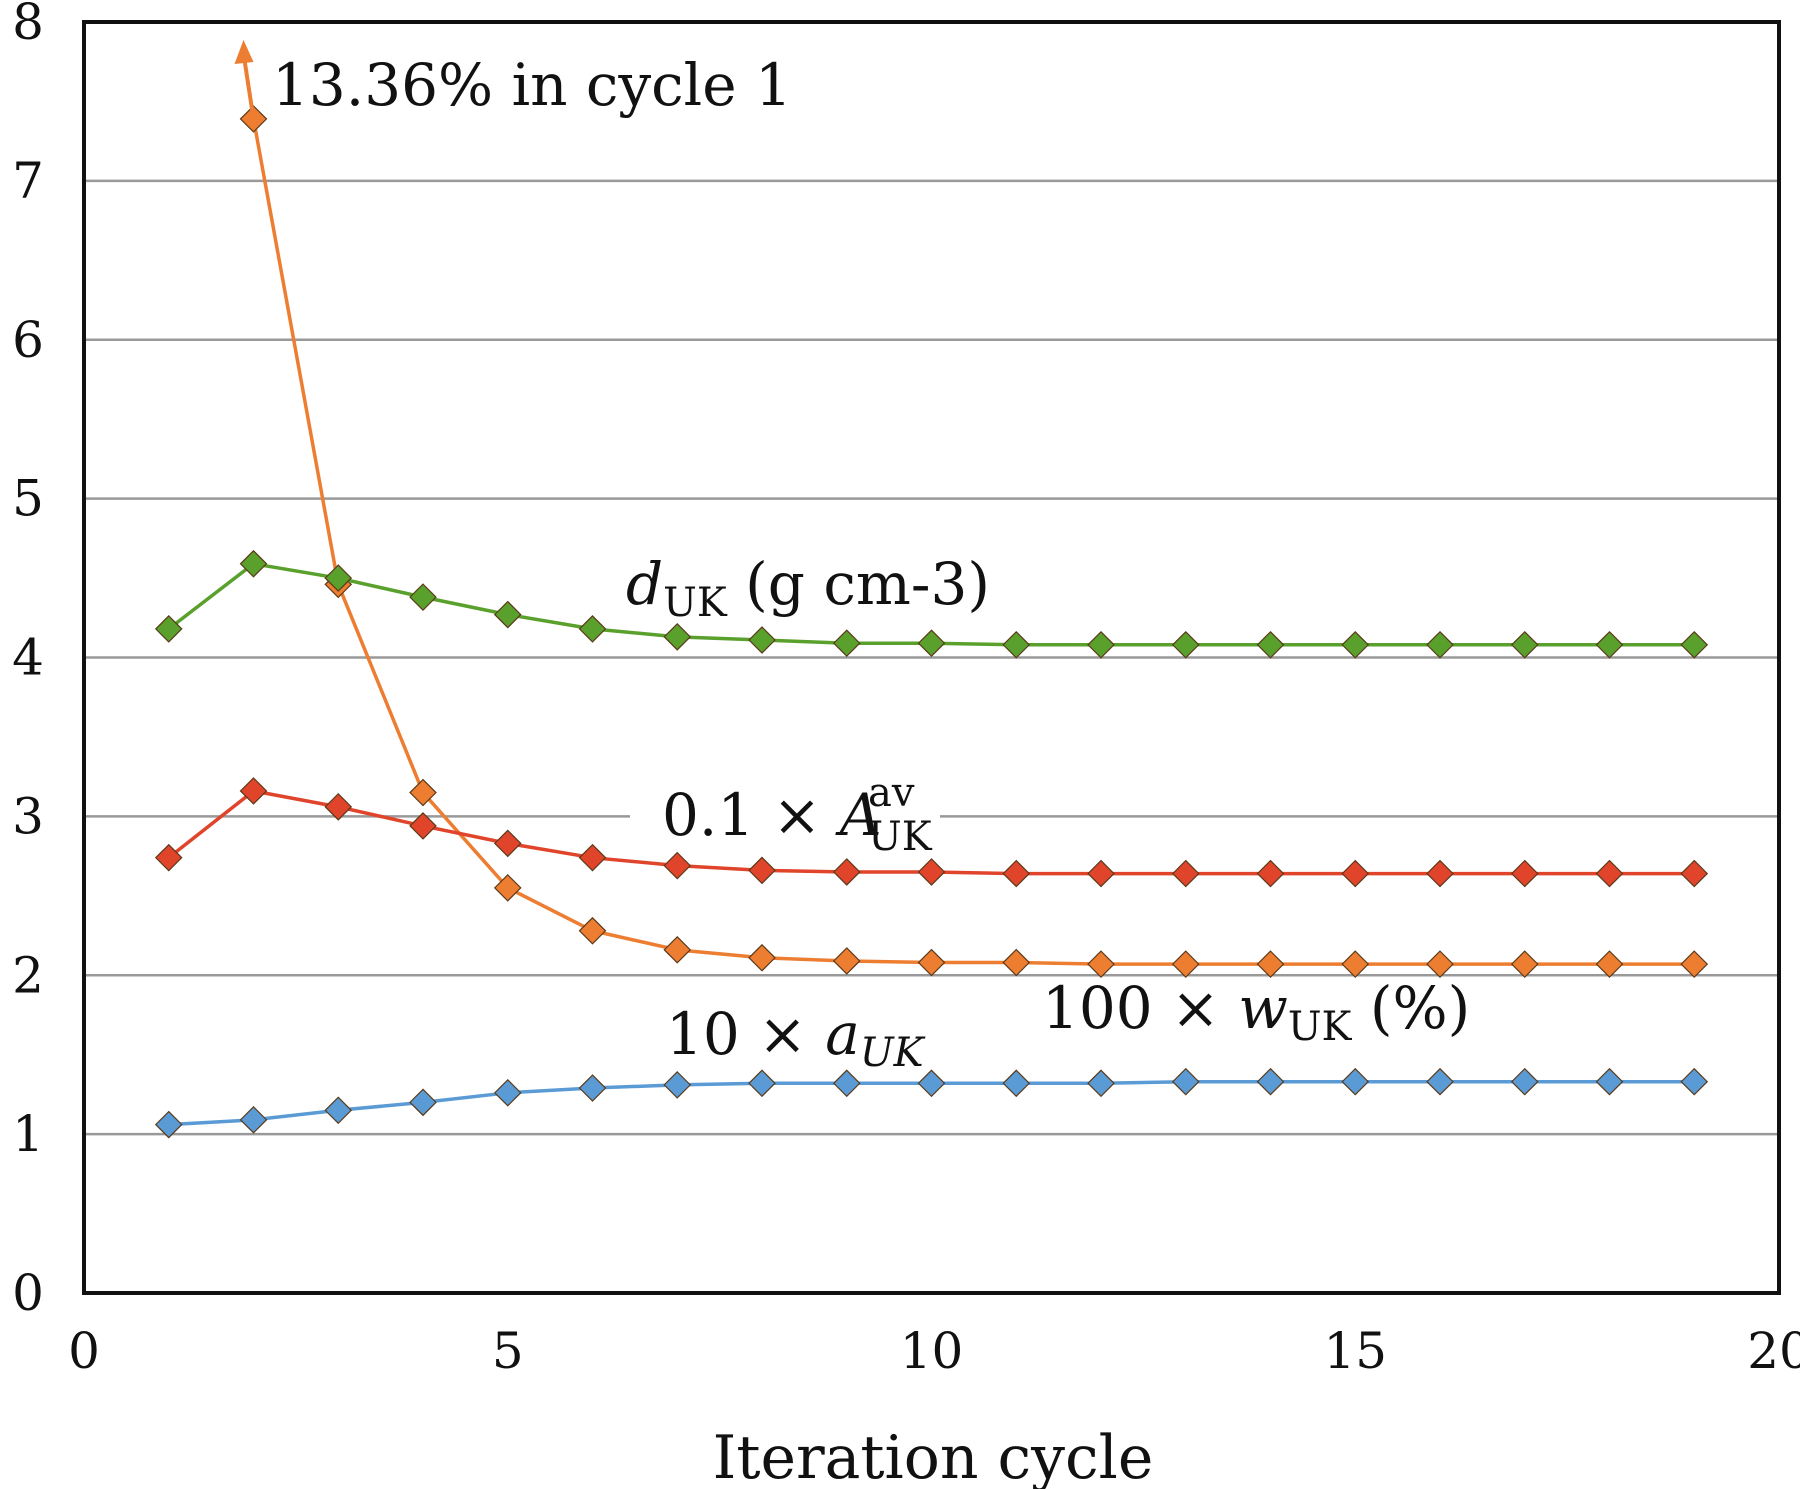 This screenshot has width=1800, height=1489. What do you see at coordinates (28, 816) in the screenshot?
I see `y-tick-label-3: 3` at bounding box center [28, 816].